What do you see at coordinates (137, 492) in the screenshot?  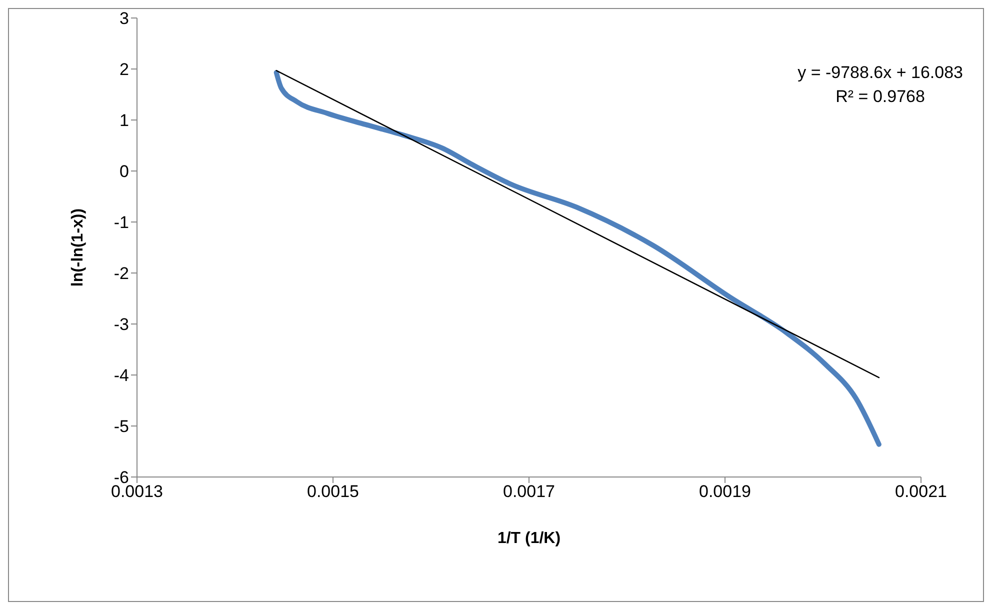 I see `x-tick-label: 0.0013` at bounding box center [137, 492].